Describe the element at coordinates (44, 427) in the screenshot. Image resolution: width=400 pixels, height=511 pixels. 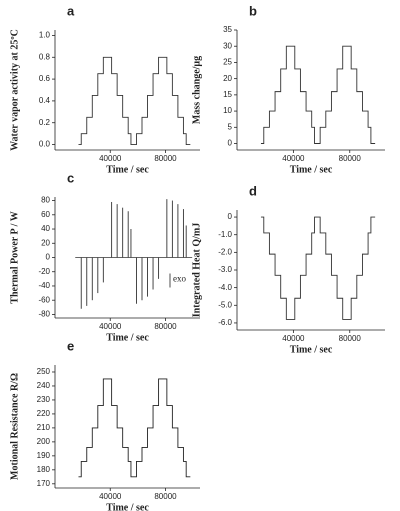
I see `y-tick-label: 210` at that location.